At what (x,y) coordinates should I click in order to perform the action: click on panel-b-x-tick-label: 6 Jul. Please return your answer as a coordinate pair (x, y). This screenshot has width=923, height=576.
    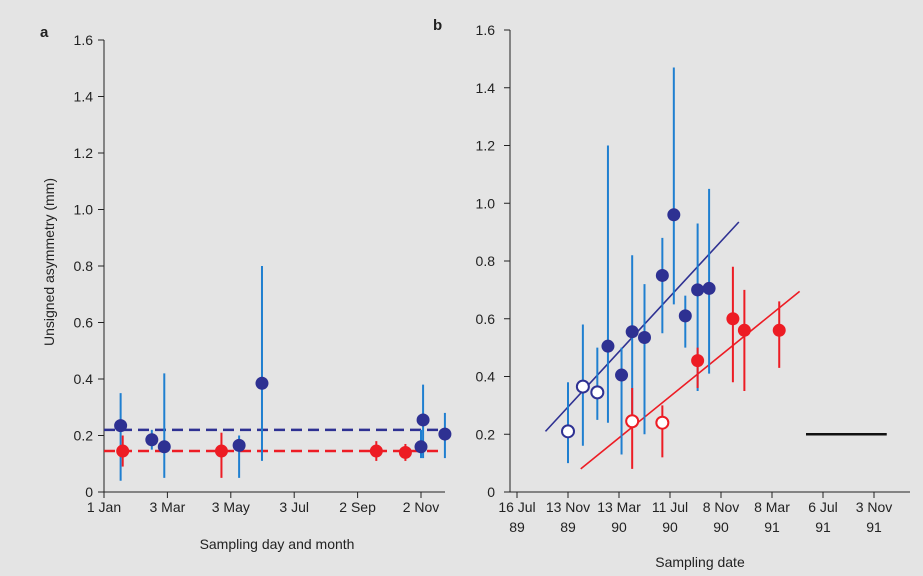
    Looking at the image, I should click on (823, 507).